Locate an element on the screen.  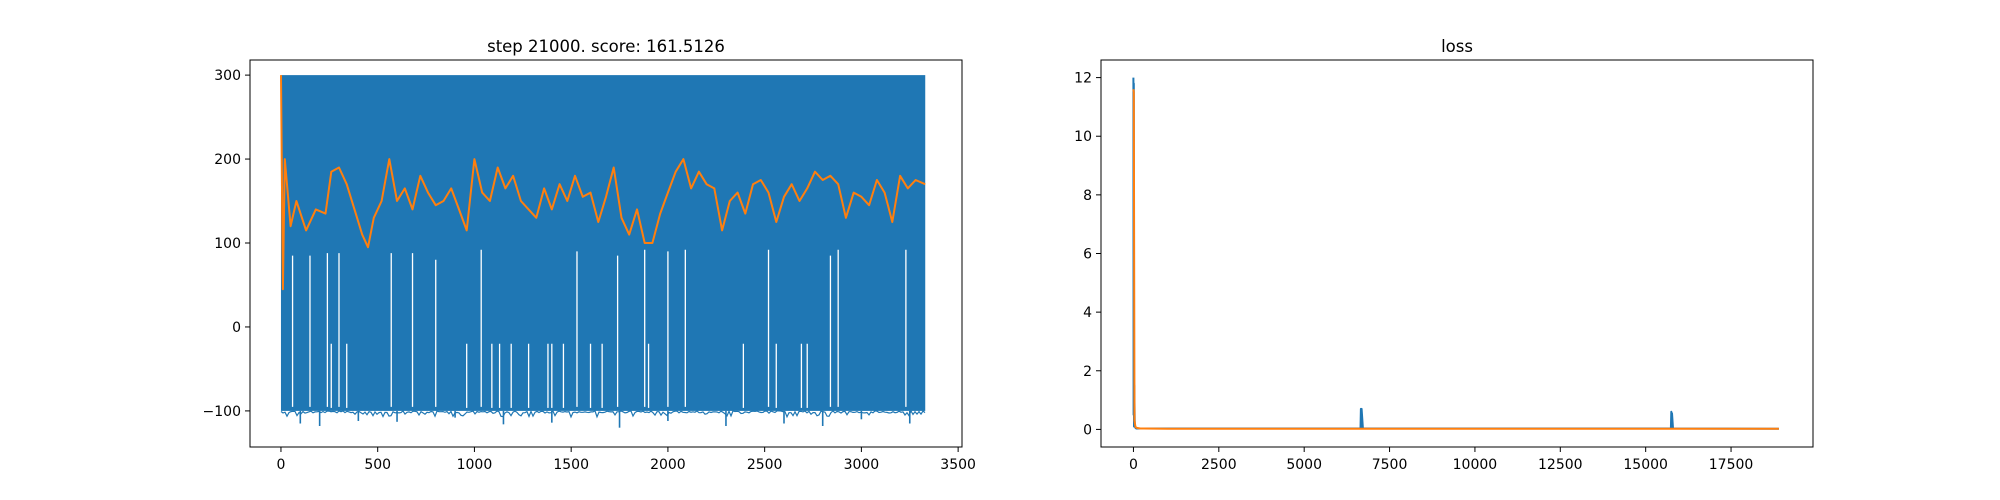
score-x-tick-label-4: 2000 is located at coordinates (668, 465).